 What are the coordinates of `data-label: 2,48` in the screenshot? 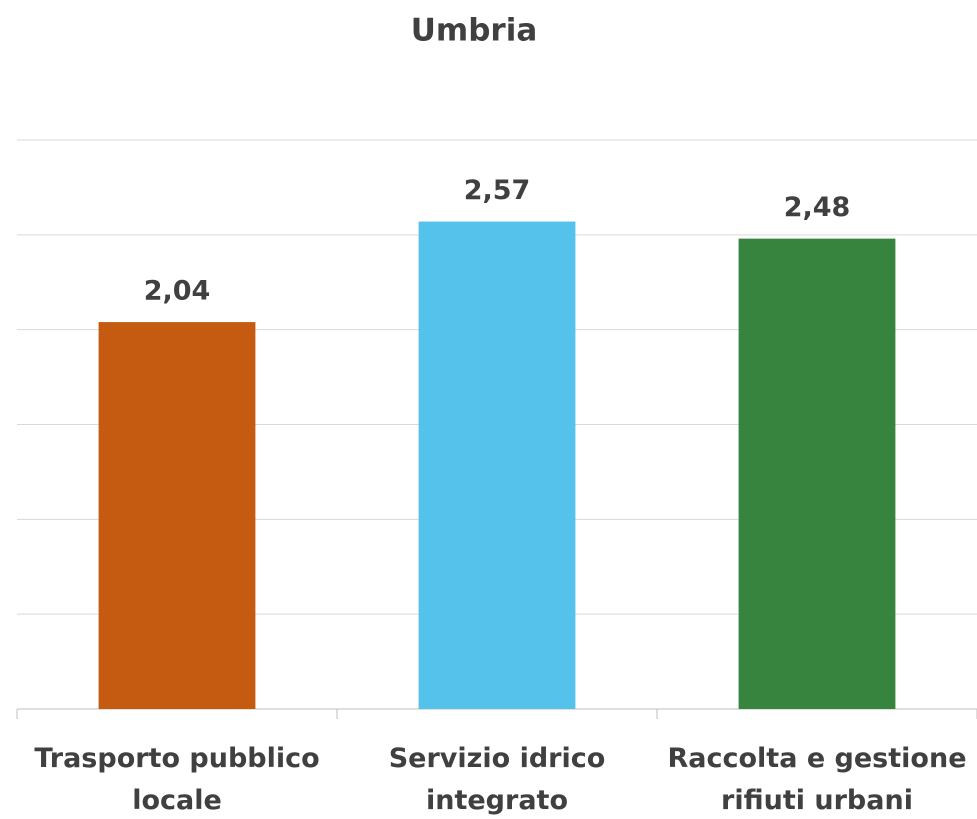 It's located at (817, 207).